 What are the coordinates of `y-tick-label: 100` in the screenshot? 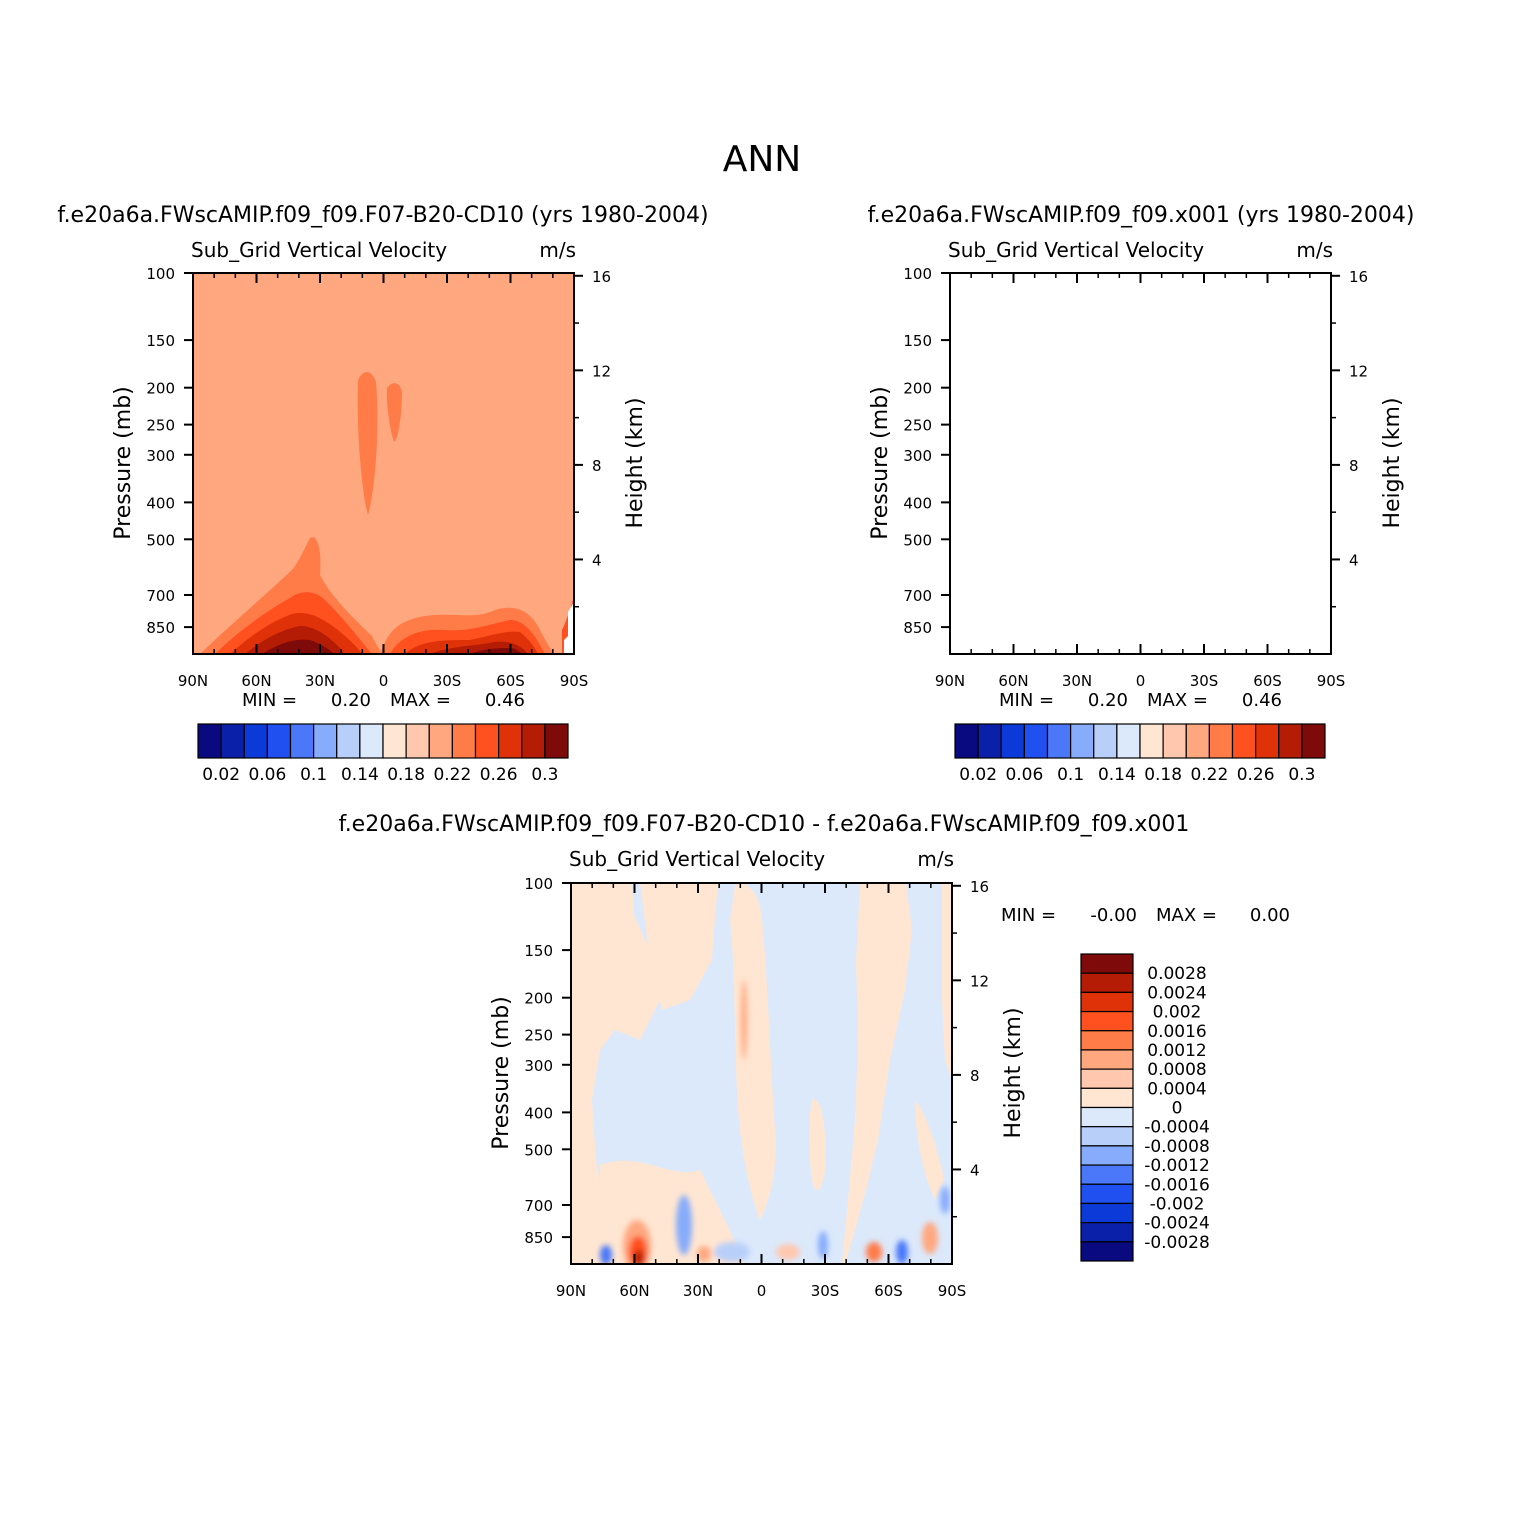 It's located at (160, 274).